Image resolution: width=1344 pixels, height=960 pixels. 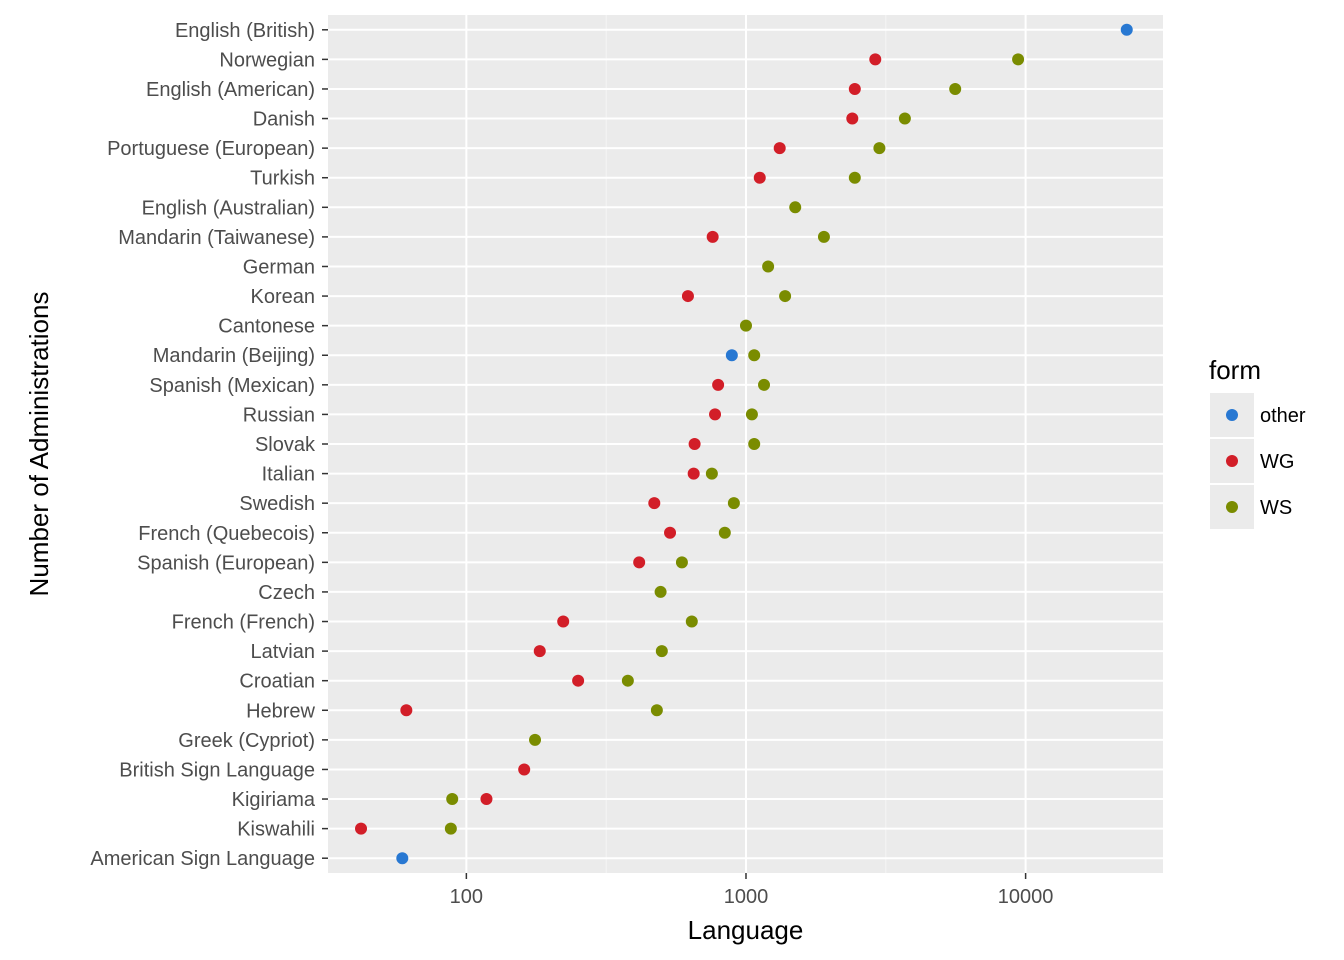 What do you see at coordinates (228, 208) in the screenshot?
I see `y-tick-label: English (Australian)` at bounding box center [228, 208].